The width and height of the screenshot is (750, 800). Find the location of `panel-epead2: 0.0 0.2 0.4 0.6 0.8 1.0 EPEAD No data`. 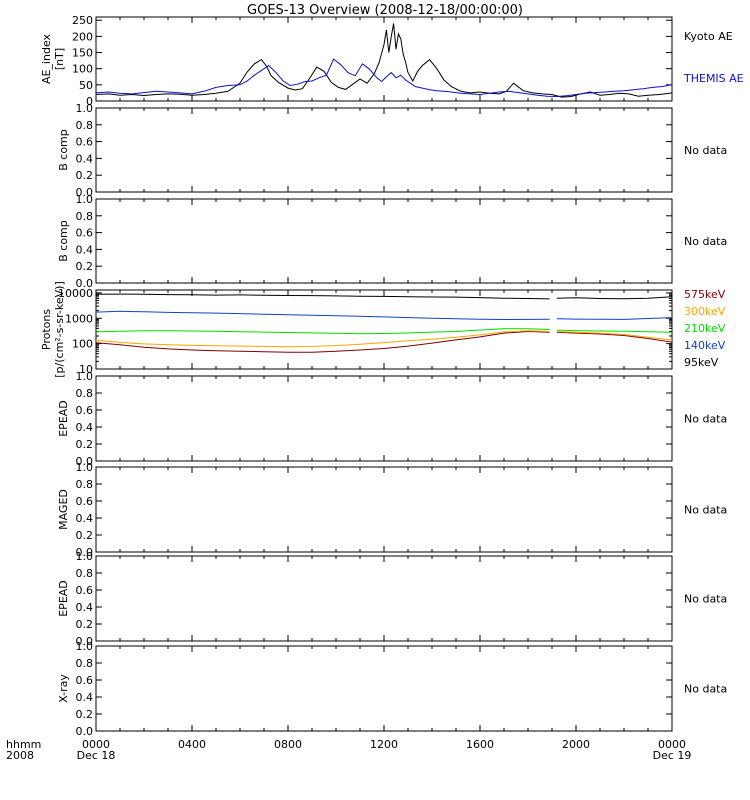

panel-epead2: 0.0 0.2 0.4 0.6 0.8 1.0 EPEAD No data is located at coordinates (392, 599).